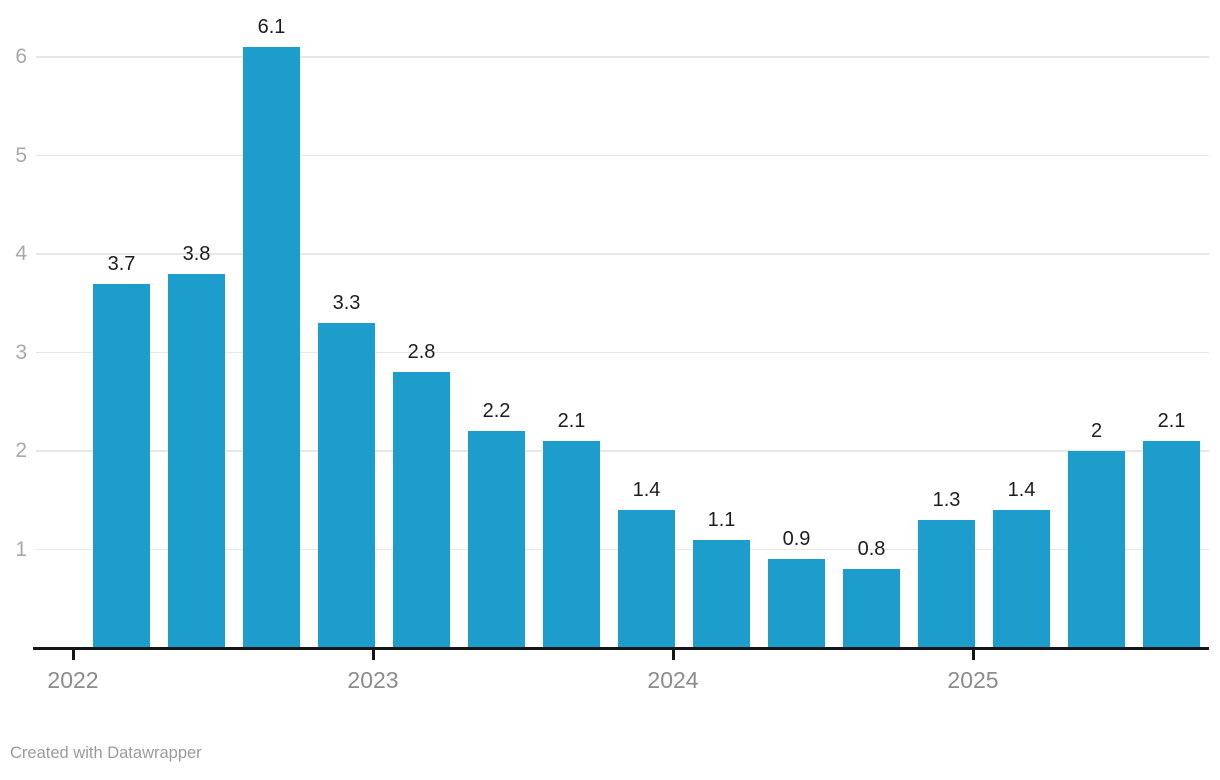 This screenshot has height=780, width=1220. I want to click on x-tick-label-2024: 2024, so click(673, 680).